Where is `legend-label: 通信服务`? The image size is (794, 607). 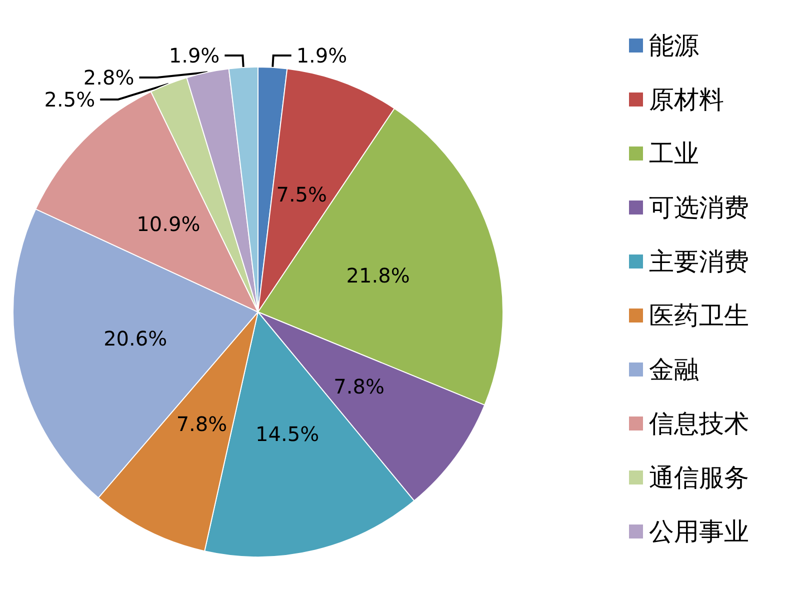
legend-label: 通信服务 is located at coordinates (699, 477).